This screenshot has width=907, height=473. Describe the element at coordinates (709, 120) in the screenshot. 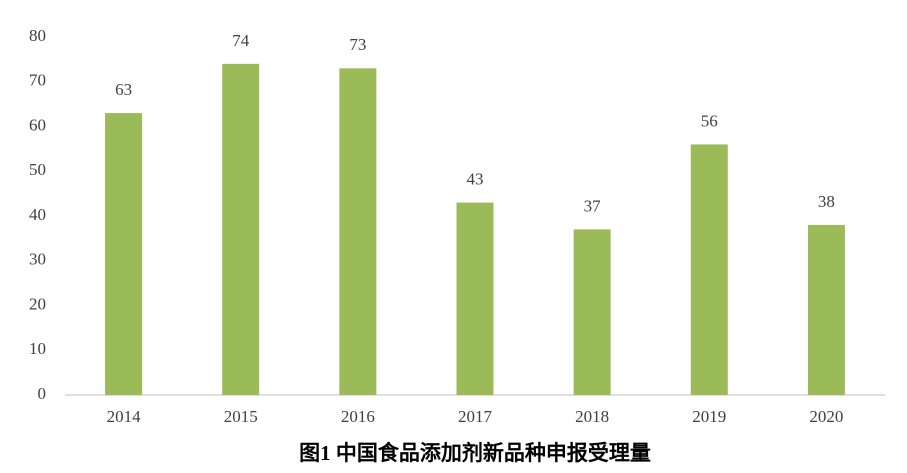

I see `data-label: 56` at that location.